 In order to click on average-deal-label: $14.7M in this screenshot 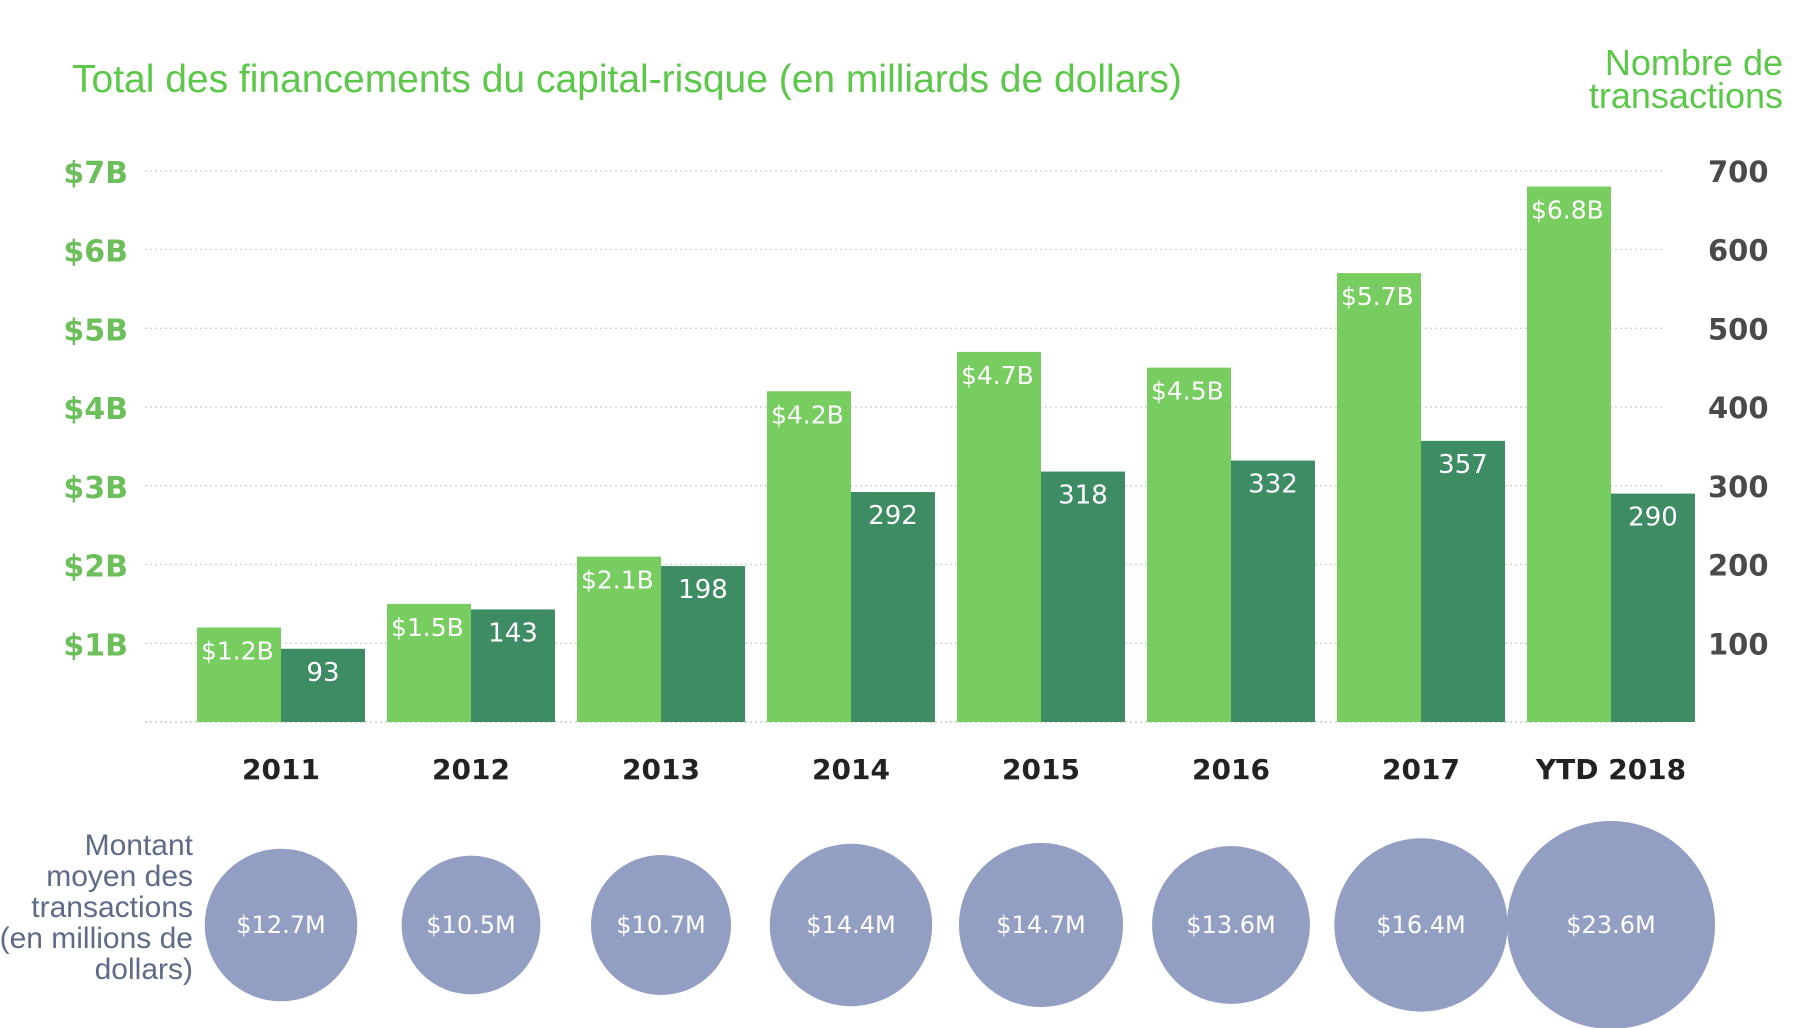, I will do `click(1040, 925)`.